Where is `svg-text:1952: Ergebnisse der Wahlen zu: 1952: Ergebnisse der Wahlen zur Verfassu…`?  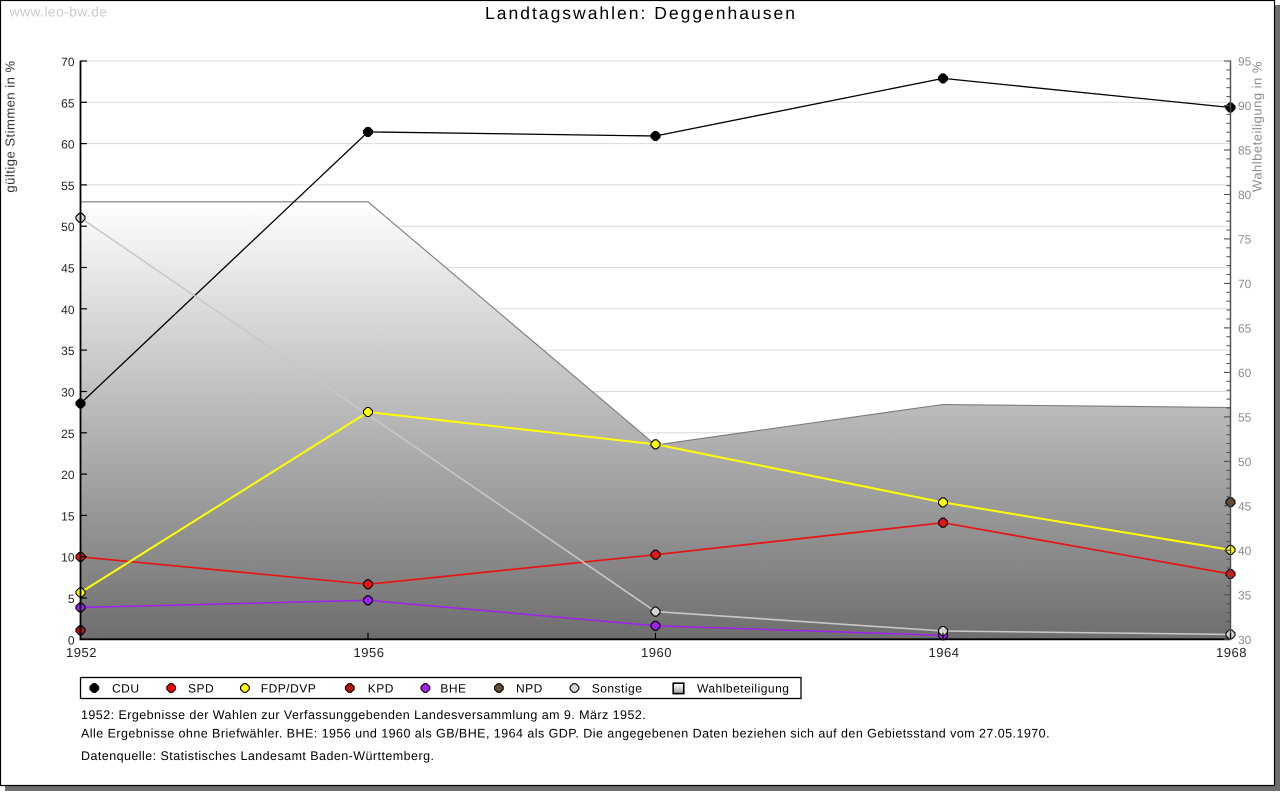
svg-text:1952: Ergebnisse der Wahlen zu: 1952: Ergebnisse der Wahlen zur Verfassu… is located at coordinates (363, 715).